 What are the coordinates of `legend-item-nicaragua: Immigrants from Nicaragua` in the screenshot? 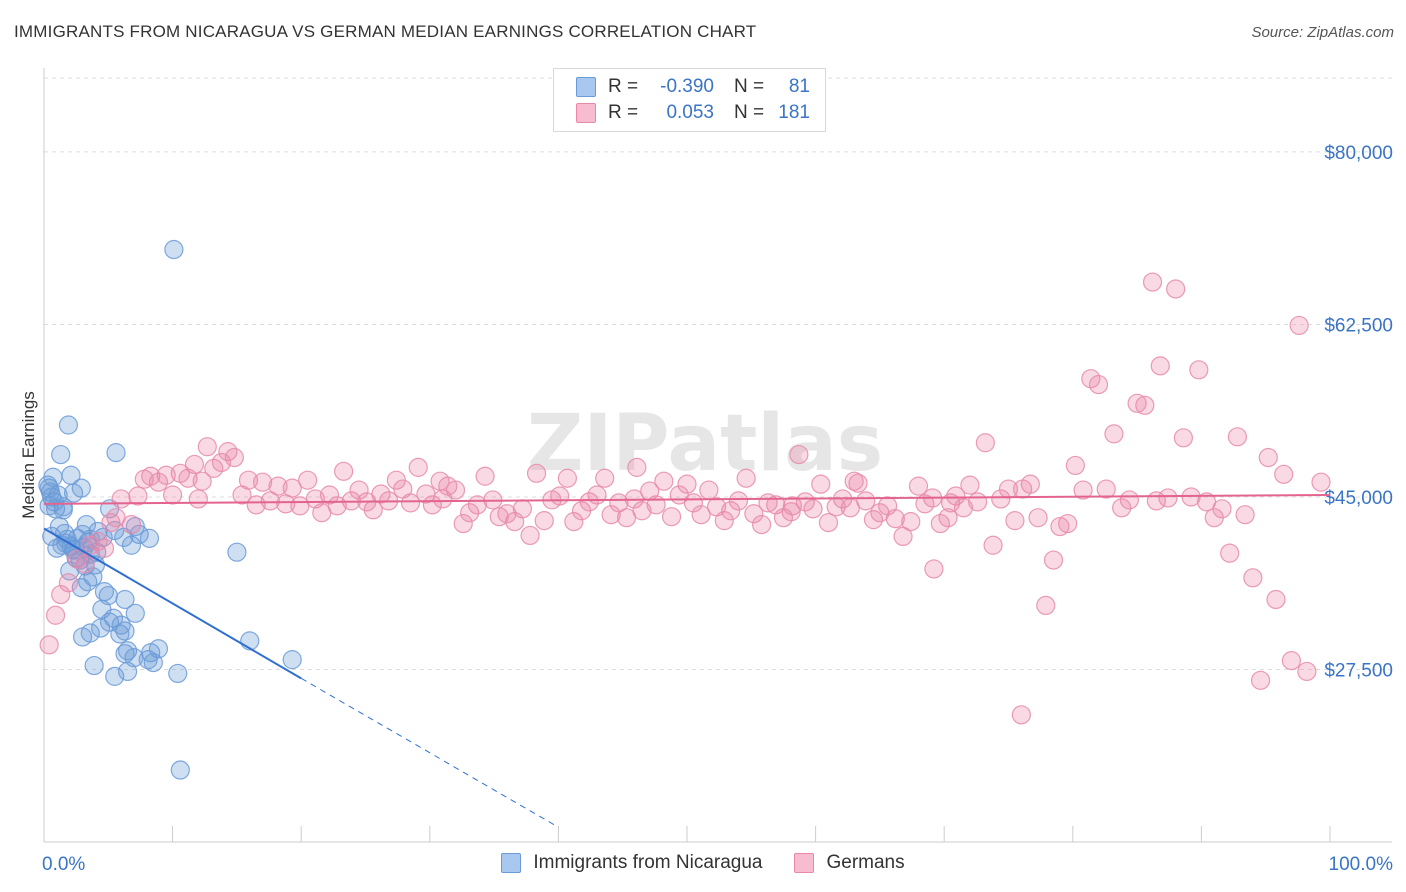 It's located at (631, 863).